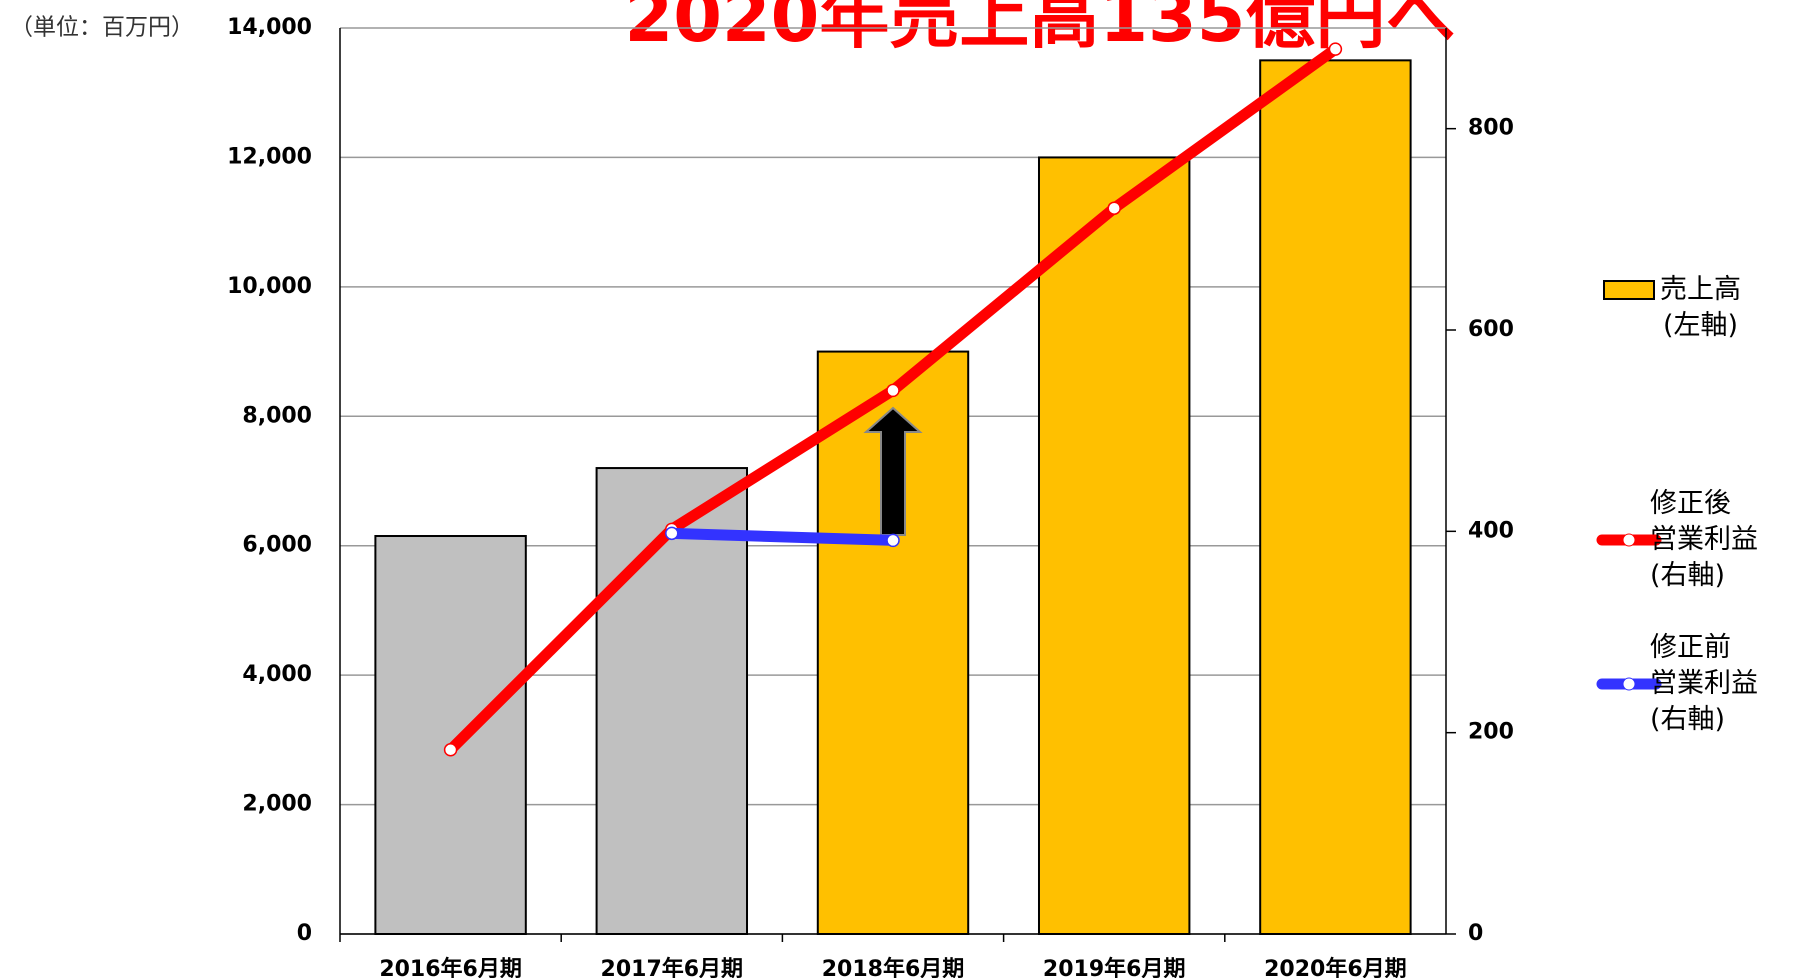 Image resolution: width=1794 pixels, height=978 pixels. I want to click on y2-tick-label: 800, so click(1491, 128).